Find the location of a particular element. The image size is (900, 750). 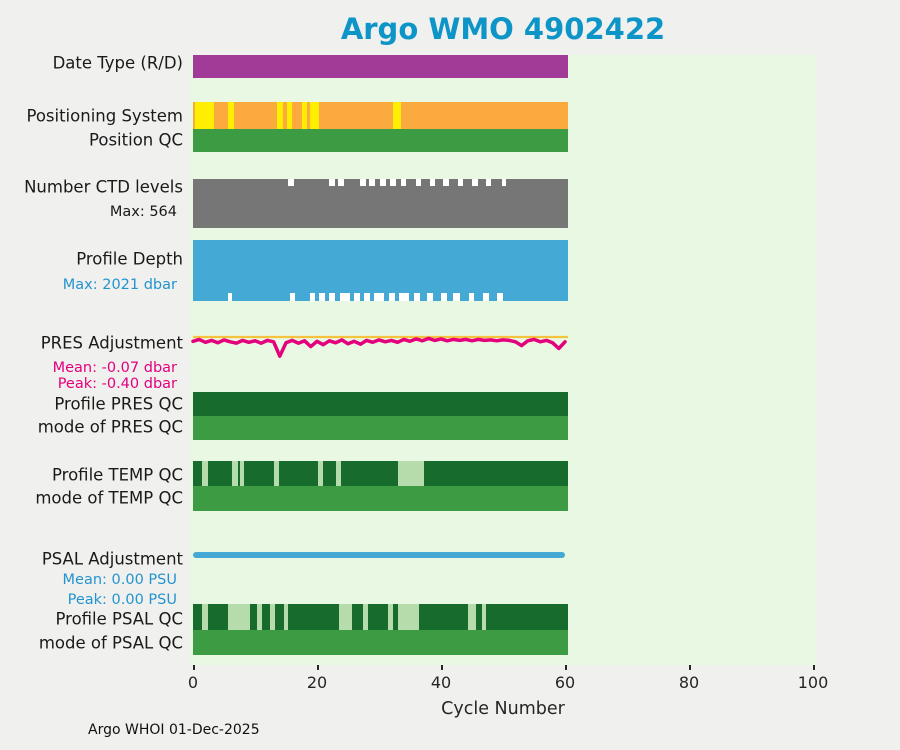

profile-pres-qc-bar is located at coordinates (381, 404).